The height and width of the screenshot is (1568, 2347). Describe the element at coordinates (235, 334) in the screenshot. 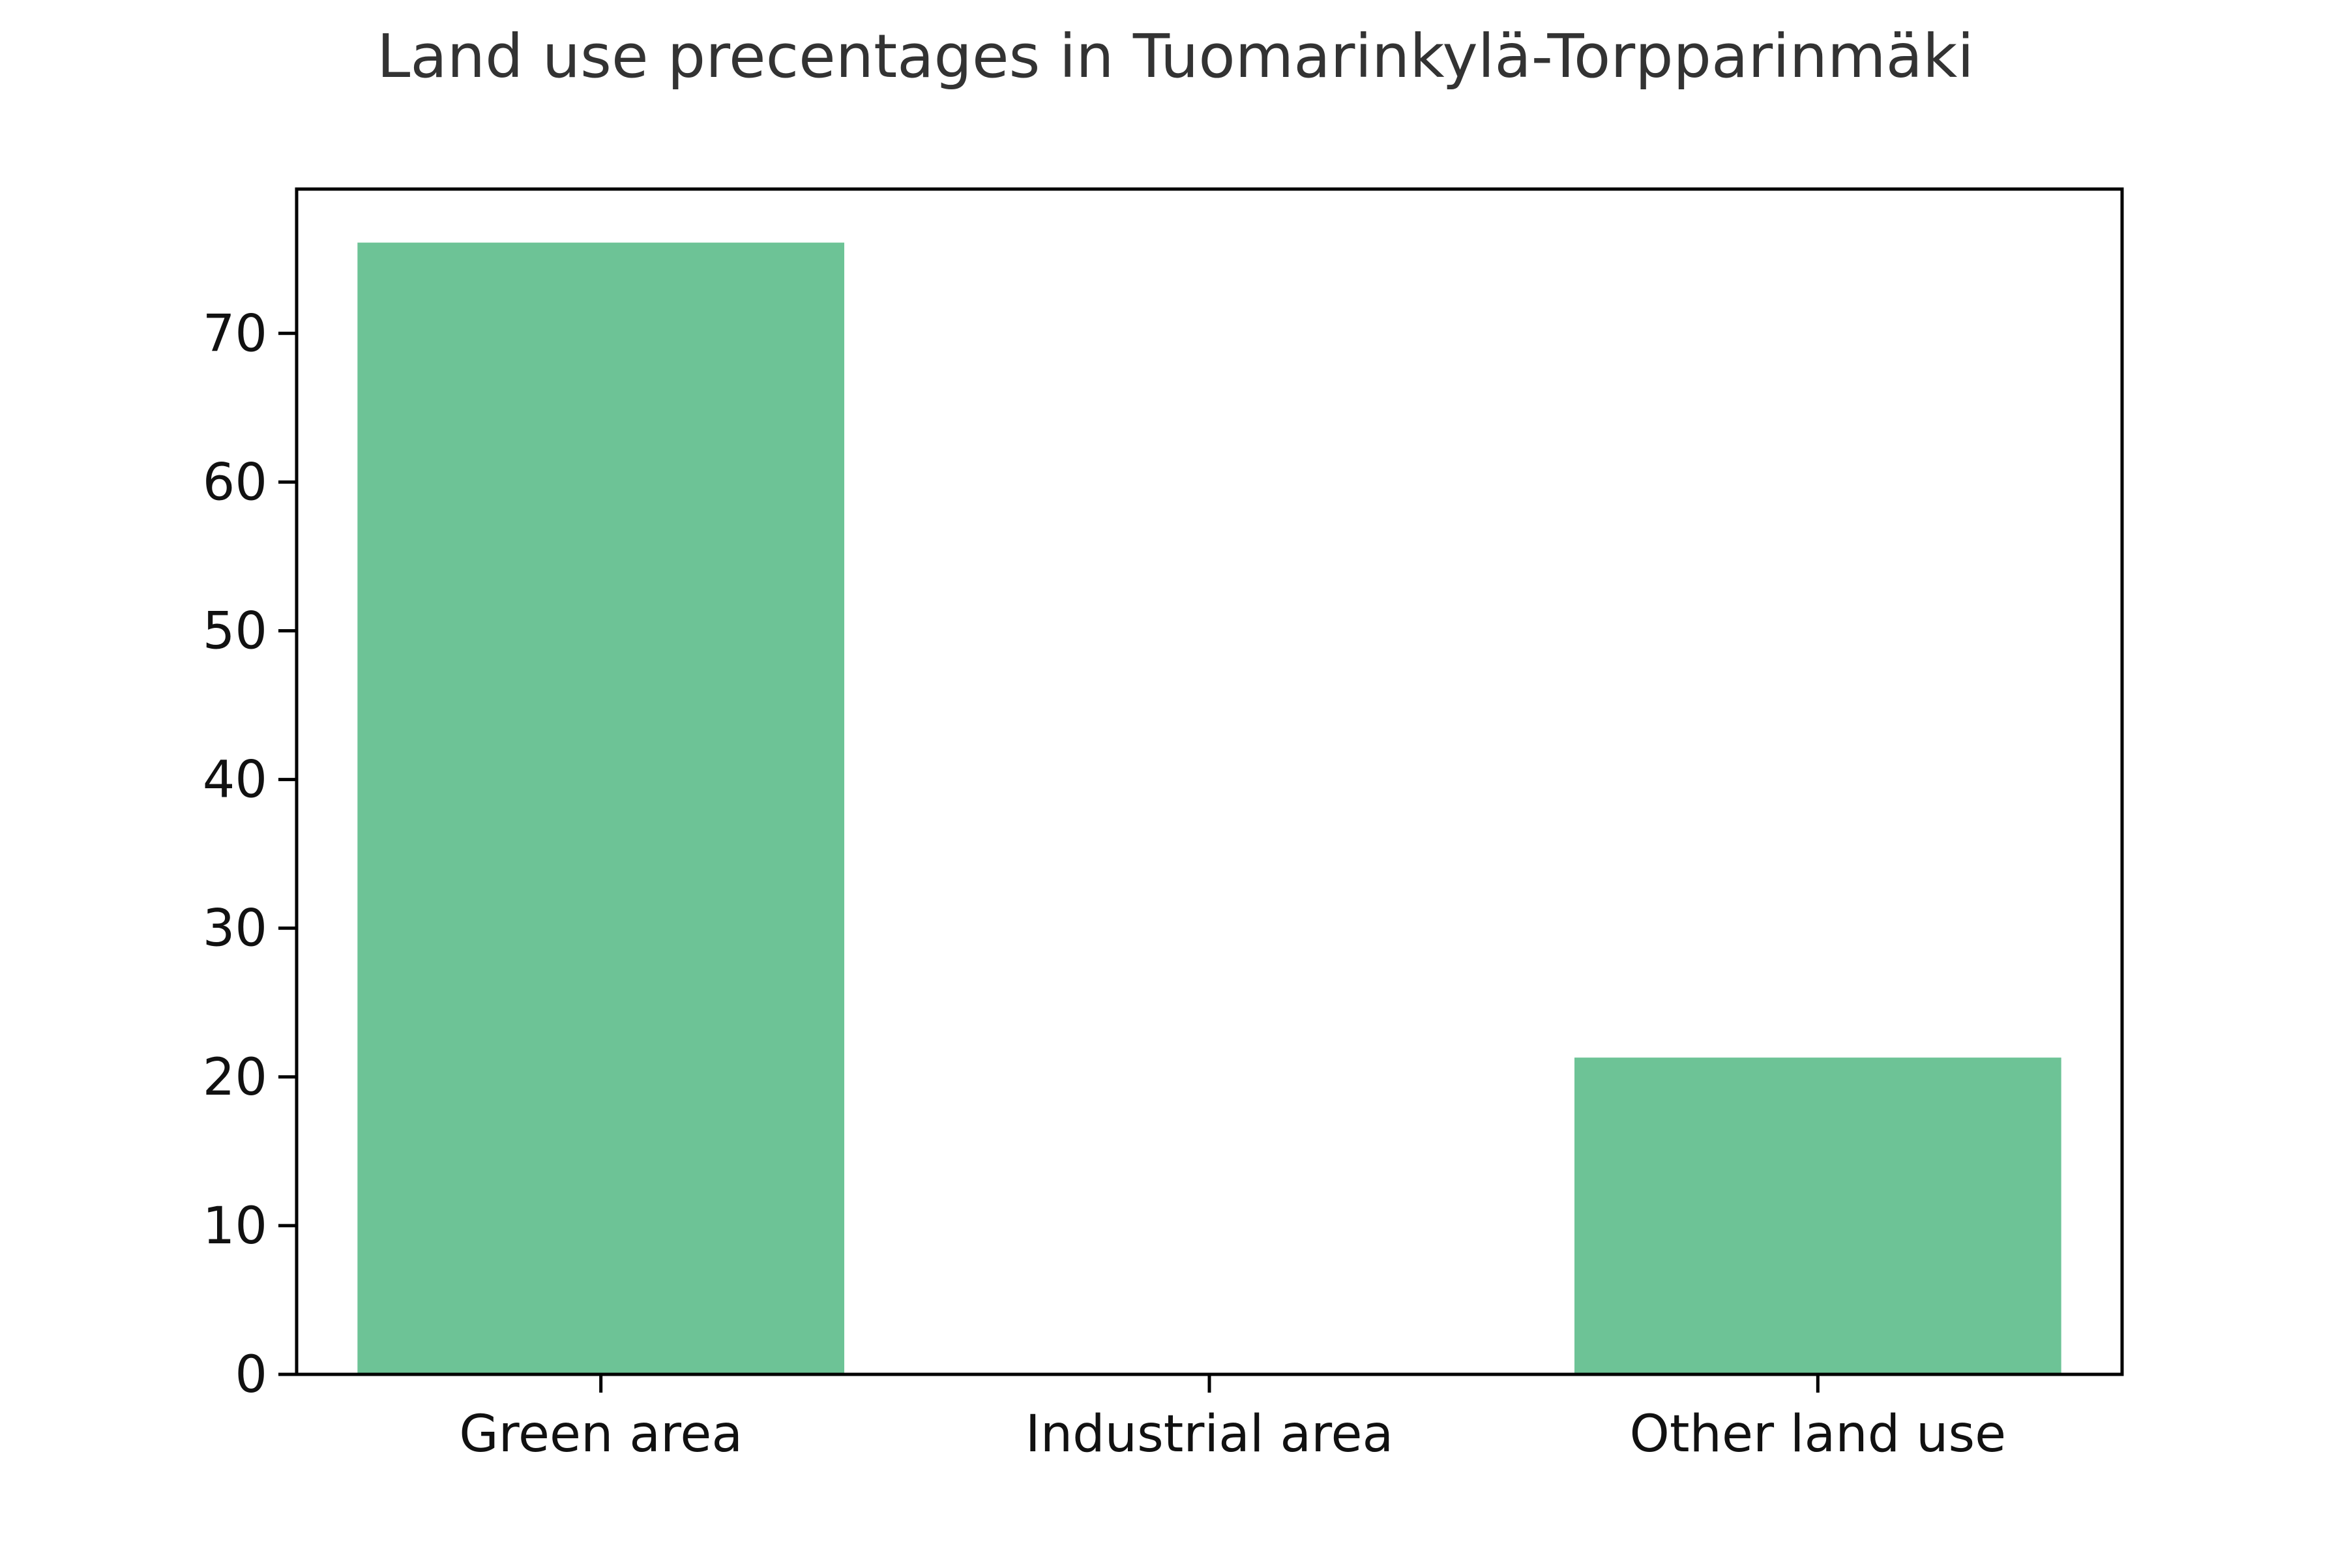

I see `y-tick-label: 70` at that location.